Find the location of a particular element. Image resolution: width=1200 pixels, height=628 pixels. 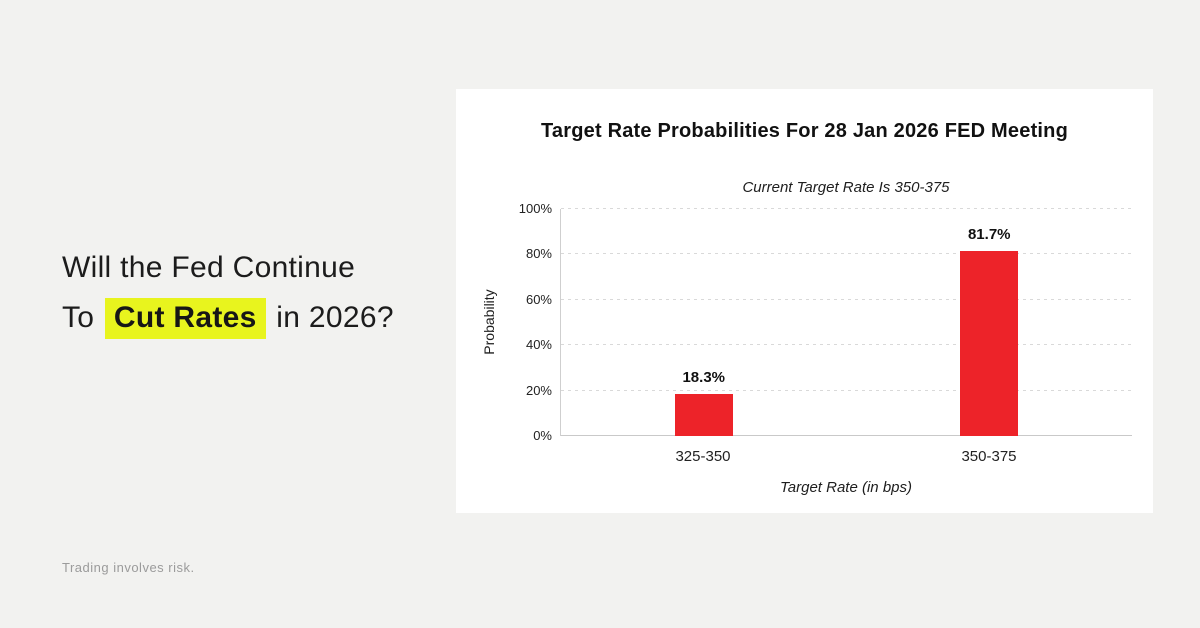

x-axis-ticks: 325-350 350-375 is located at coordinates (846, 458).